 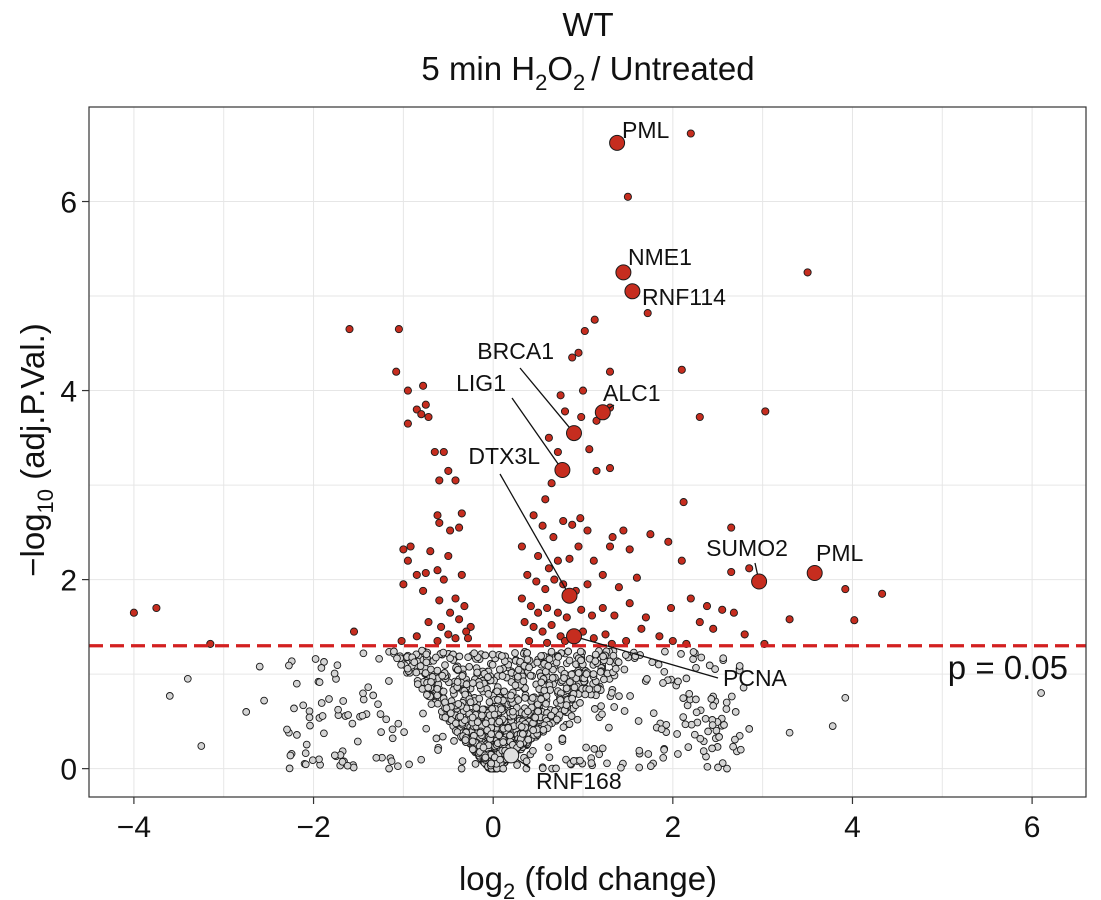 I want to click on x-tick-label: 0, so click(x=493, y=827).